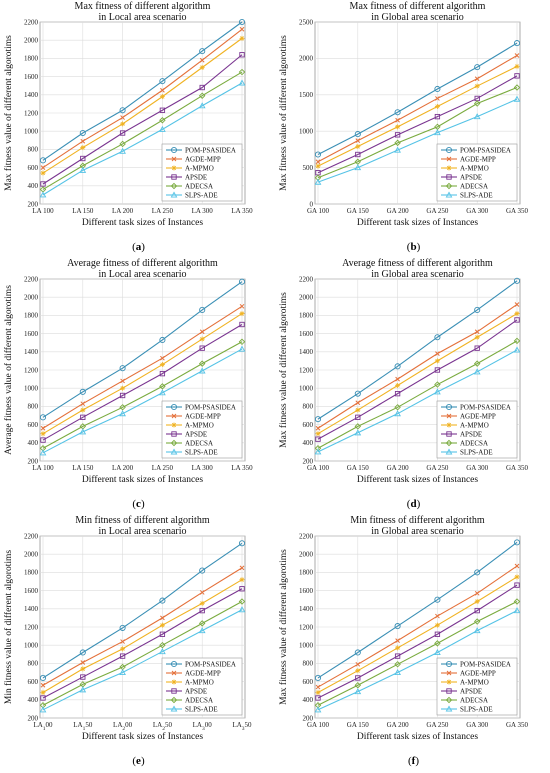 Image resolution: width=550 pixels, height=773 pixels. Describe the element at coordinates (437, 211) in the screenshot. I see `chart-b-xtick-ga-250: GA 250` at that location.